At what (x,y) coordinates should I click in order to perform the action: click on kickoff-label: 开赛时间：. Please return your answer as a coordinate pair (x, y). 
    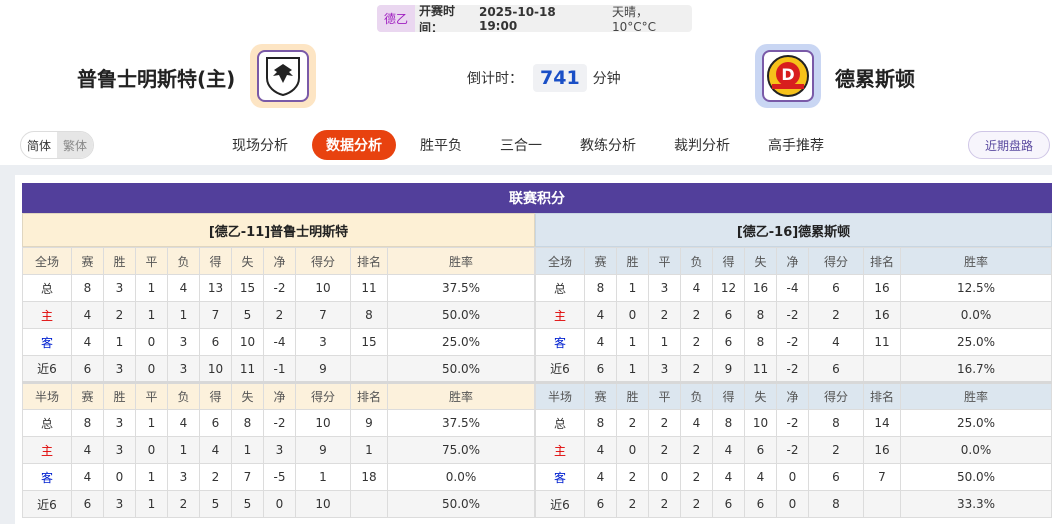
    Looking at the image, I should click on (437, 18).